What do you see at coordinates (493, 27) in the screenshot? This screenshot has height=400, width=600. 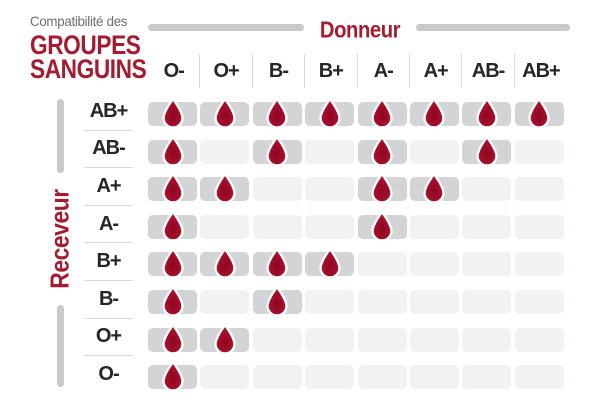 I see `donor-axis-bar-right` at bounding box center [493, 27].